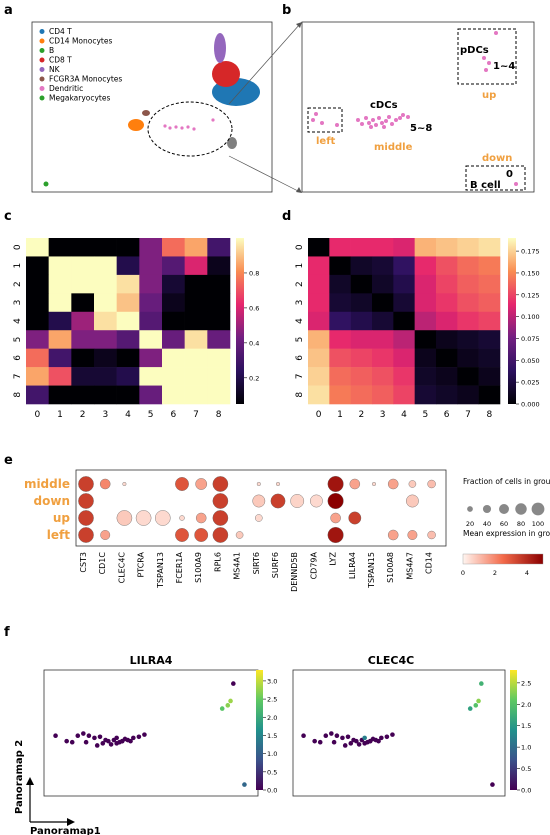 The image size is (550, 835). I want to click on f-right-title: CLEC4C, so click(391, 660).